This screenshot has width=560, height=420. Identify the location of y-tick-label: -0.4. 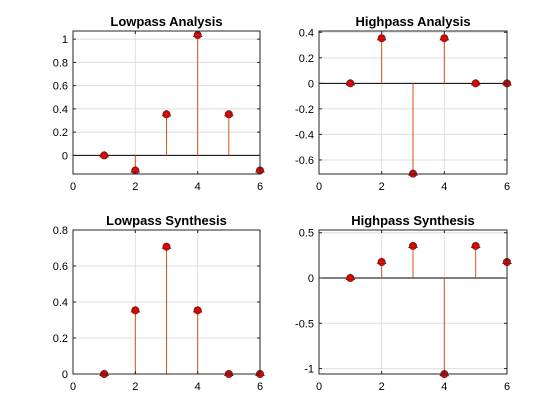
(304, 135).